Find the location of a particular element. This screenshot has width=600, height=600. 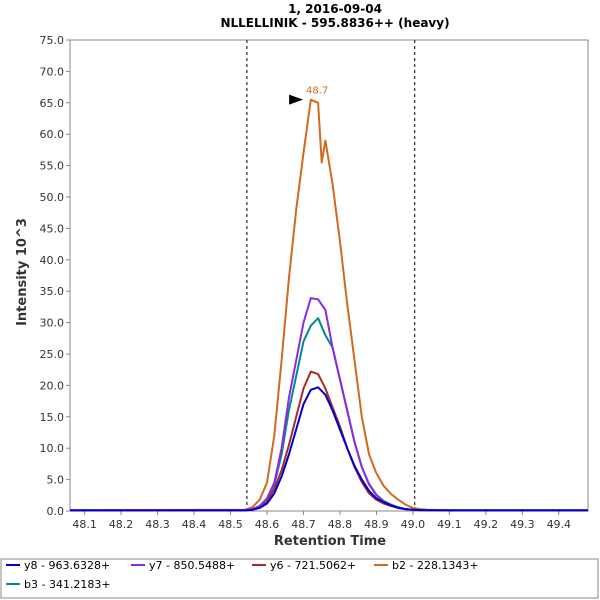

x-tick-label: 48.2 is located at coordinates (121, 524).